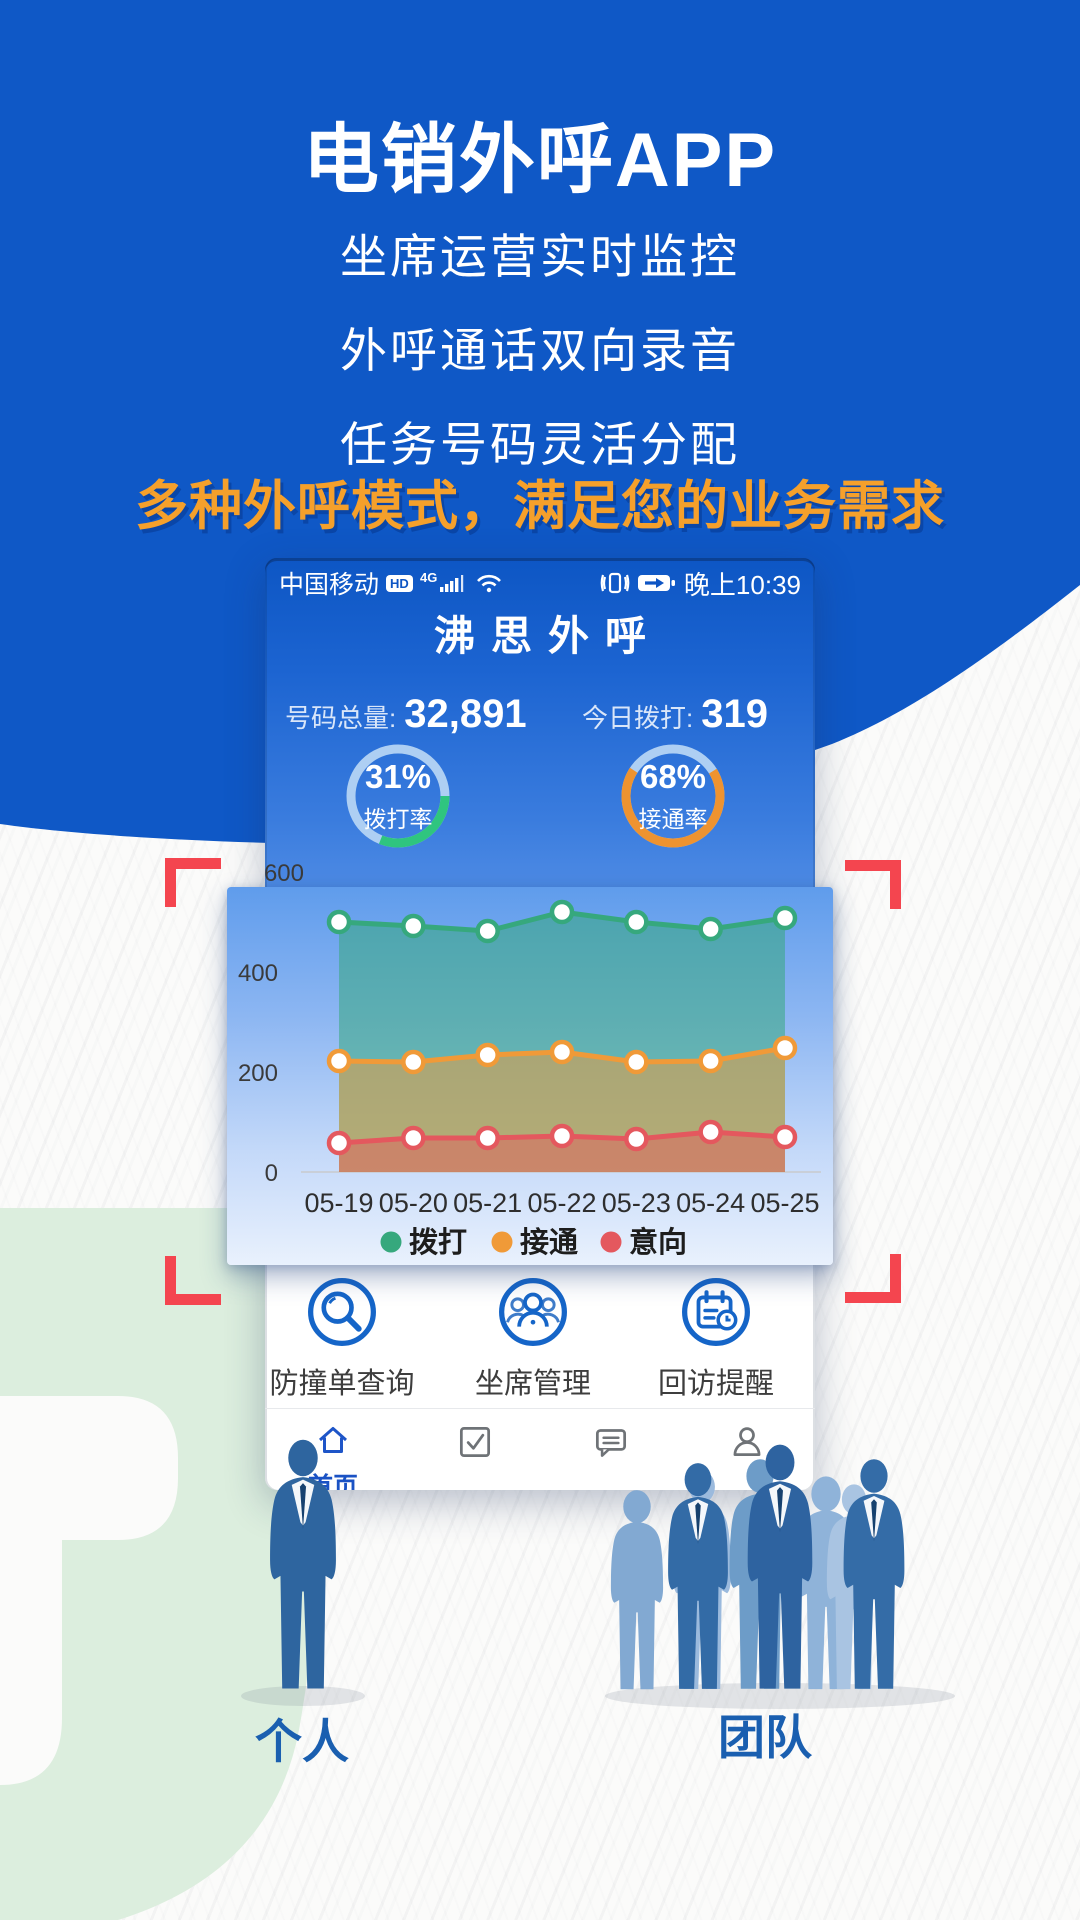 This screenshot has height=1920, width=1080. I want to click on svg-text: 意向, so click(658, 1242).